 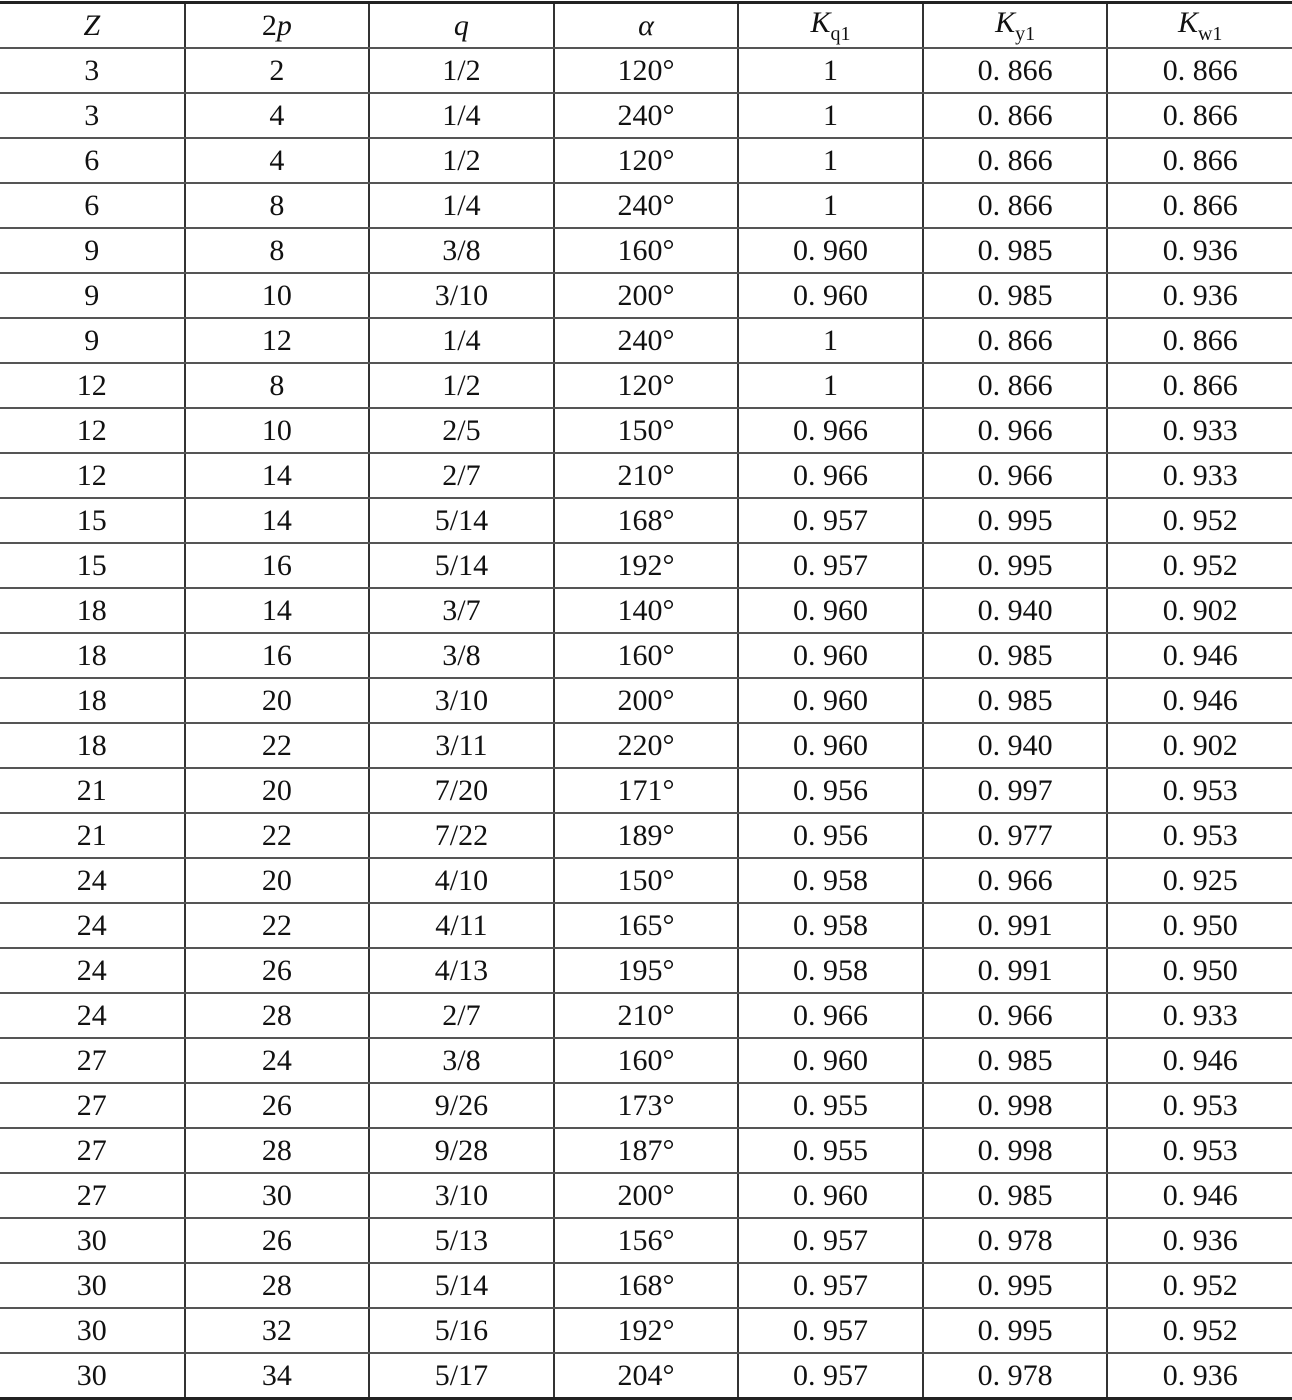 I want to click on table-row: 3 4 1/4 240° 1 0. 866 0. 866, so click(x=646, y=116).